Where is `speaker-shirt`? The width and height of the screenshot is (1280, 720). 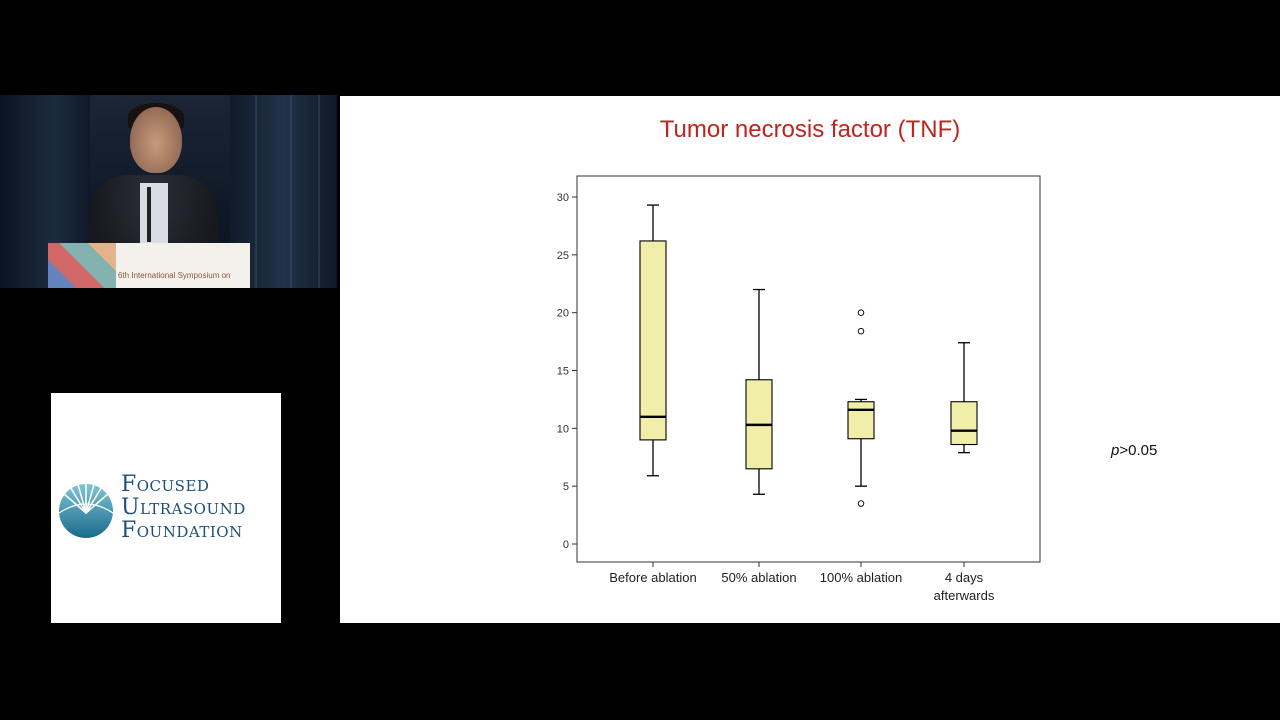 speaker-shirt is located at coordinates (154, 213).